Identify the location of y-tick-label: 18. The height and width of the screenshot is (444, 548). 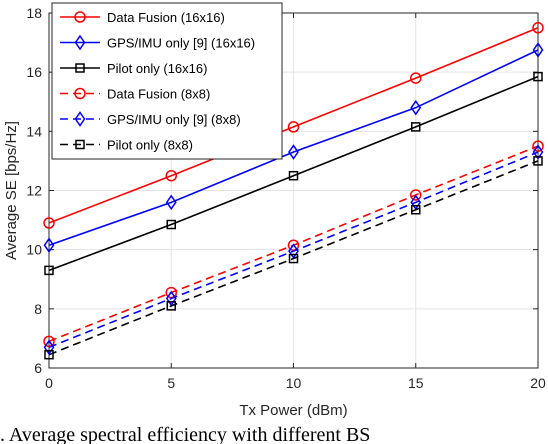
(34, 13).